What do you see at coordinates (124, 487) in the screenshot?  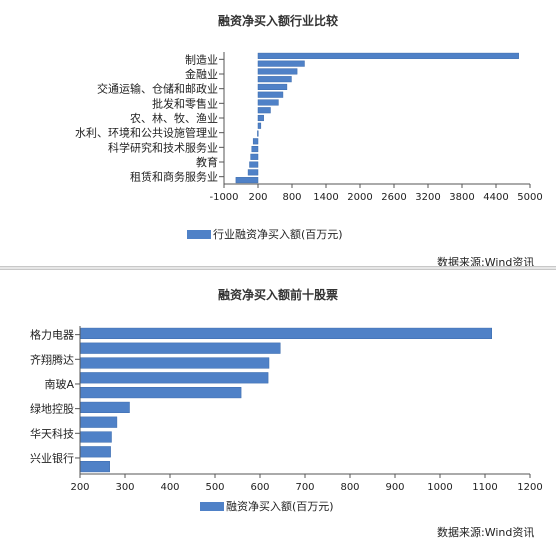 I see `x-tick-label: 300` at bounding box center [124, 487].